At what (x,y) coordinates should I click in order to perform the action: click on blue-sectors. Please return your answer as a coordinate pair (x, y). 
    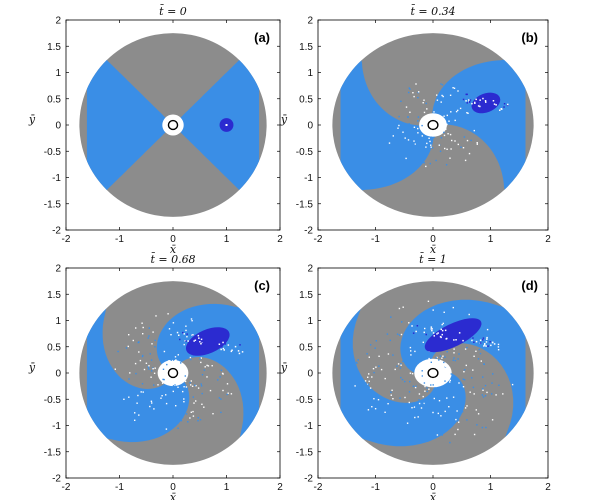
    Looking at the image, I should click on (173, 373).